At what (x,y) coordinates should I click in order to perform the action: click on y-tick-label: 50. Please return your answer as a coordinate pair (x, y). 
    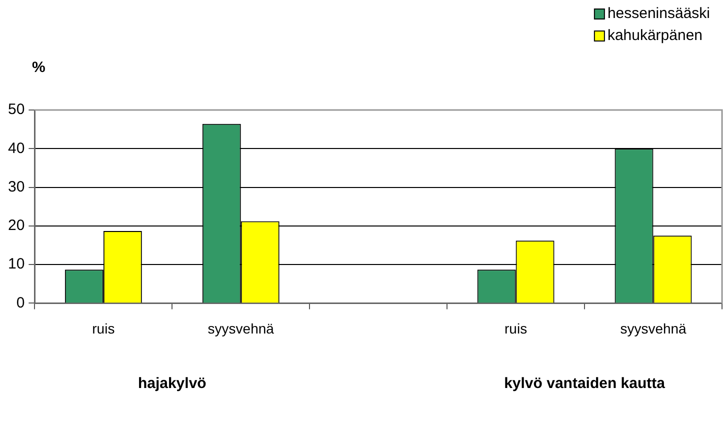
    Looking at the image, I should click on (16, 109).